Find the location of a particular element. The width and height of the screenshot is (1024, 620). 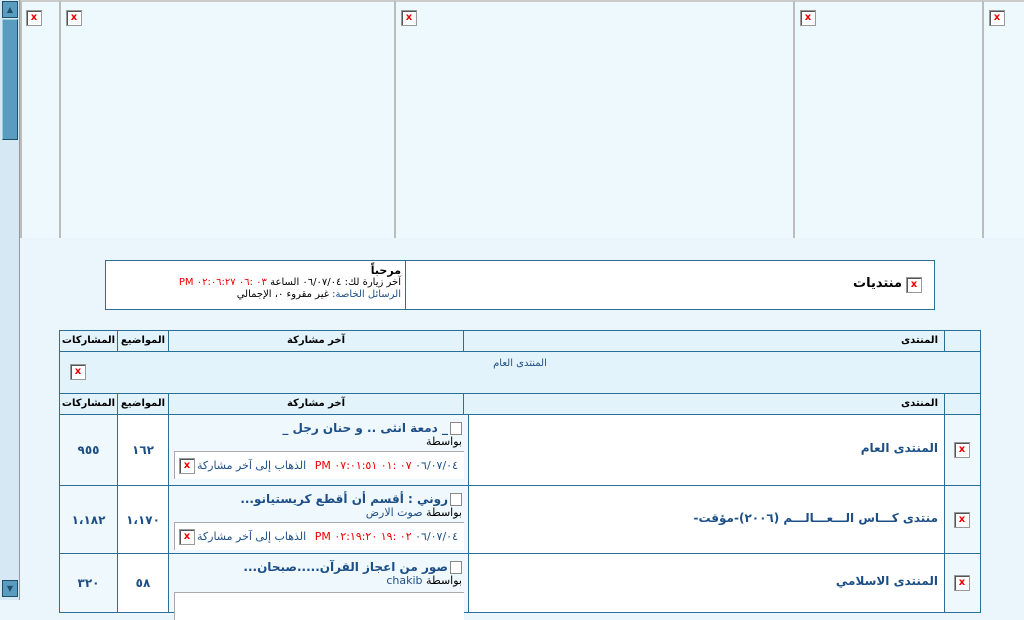

posts-count: ٣٢٠ is located at coordinates (88, 583).